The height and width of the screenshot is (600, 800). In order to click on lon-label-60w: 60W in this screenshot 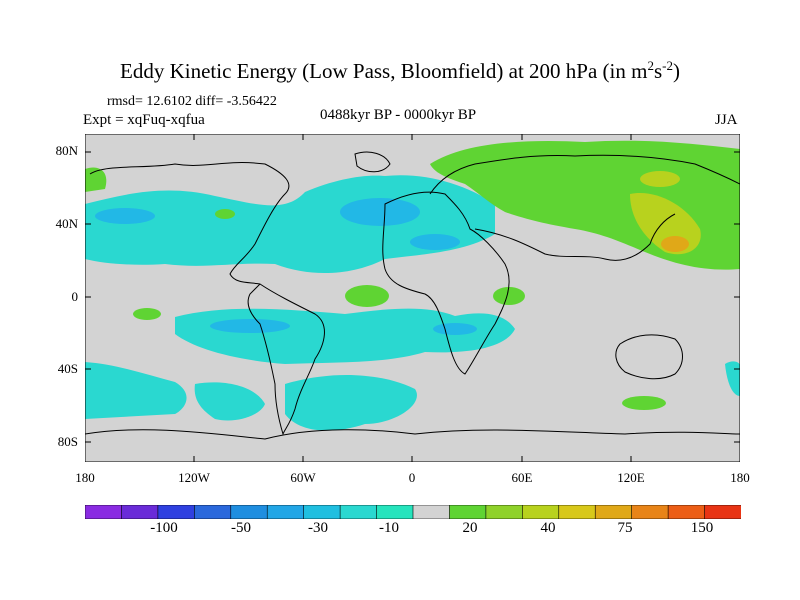, I will do `click(303, 477)`.